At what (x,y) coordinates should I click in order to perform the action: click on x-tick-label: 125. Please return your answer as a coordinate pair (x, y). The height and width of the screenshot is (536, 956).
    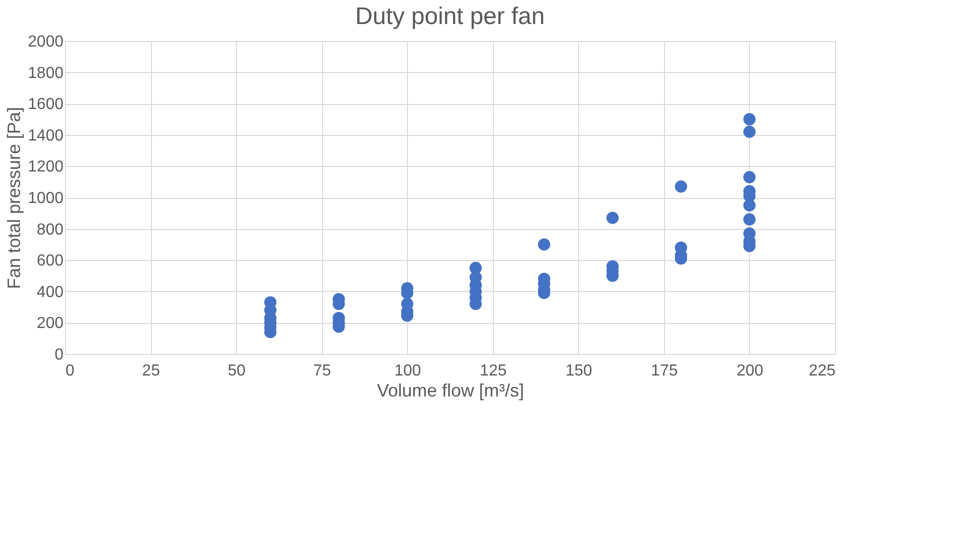
    Looking at the image, I should click on (493, 371).